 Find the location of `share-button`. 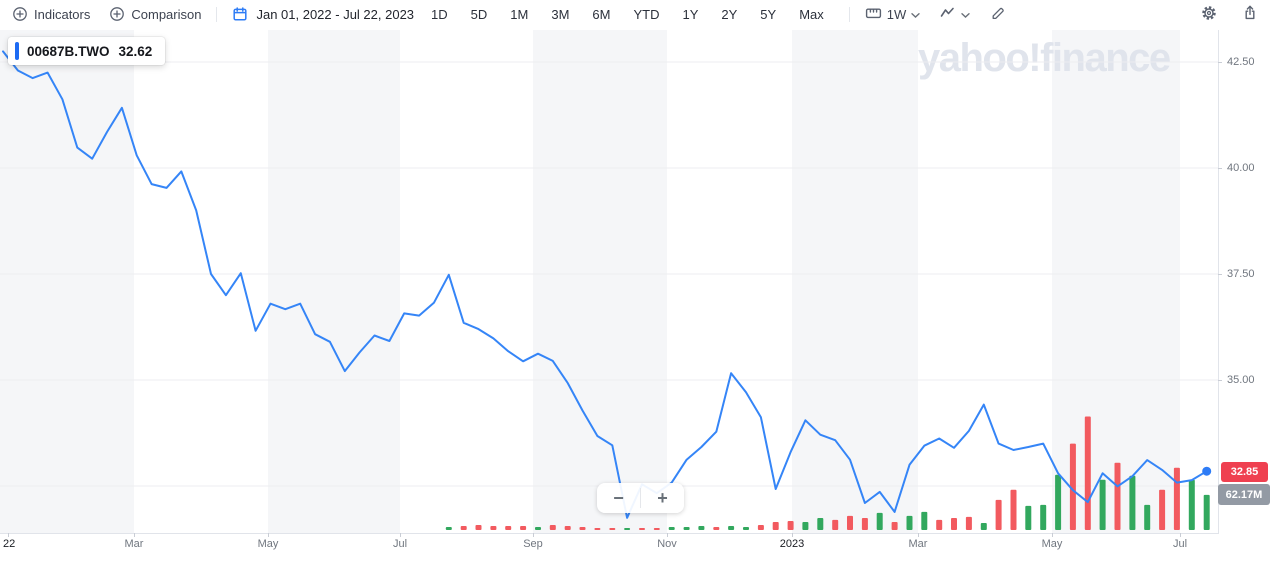

share-button is located at coordinates (1250, 14).